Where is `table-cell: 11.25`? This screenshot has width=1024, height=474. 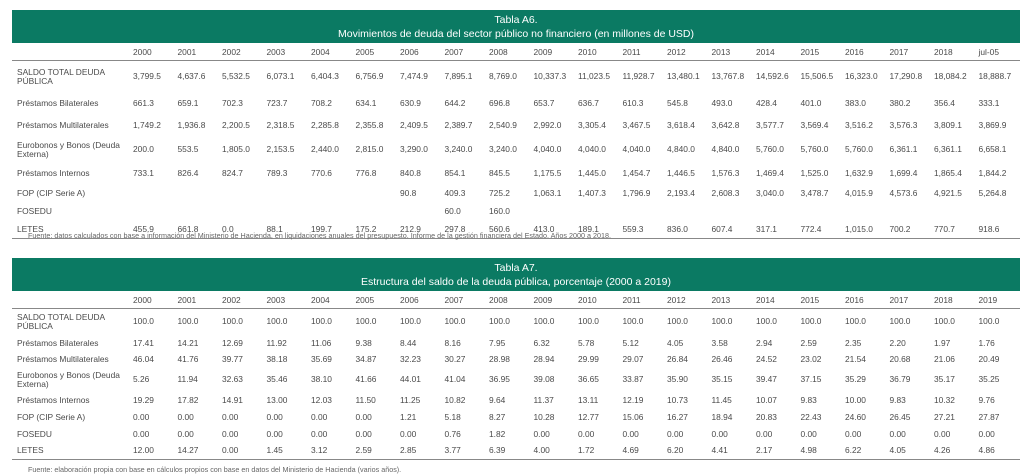
table-cell: 11.25 is located at coordinates (410, 399).